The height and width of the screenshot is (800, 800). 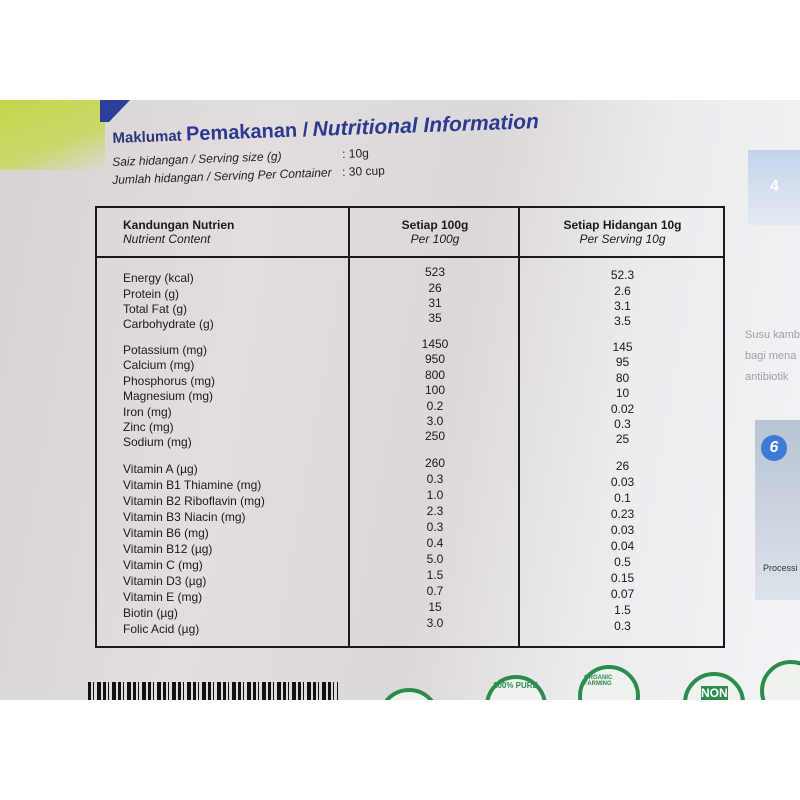 I want to click on side-text-line: bagi mena, so click(x=771, y=356).